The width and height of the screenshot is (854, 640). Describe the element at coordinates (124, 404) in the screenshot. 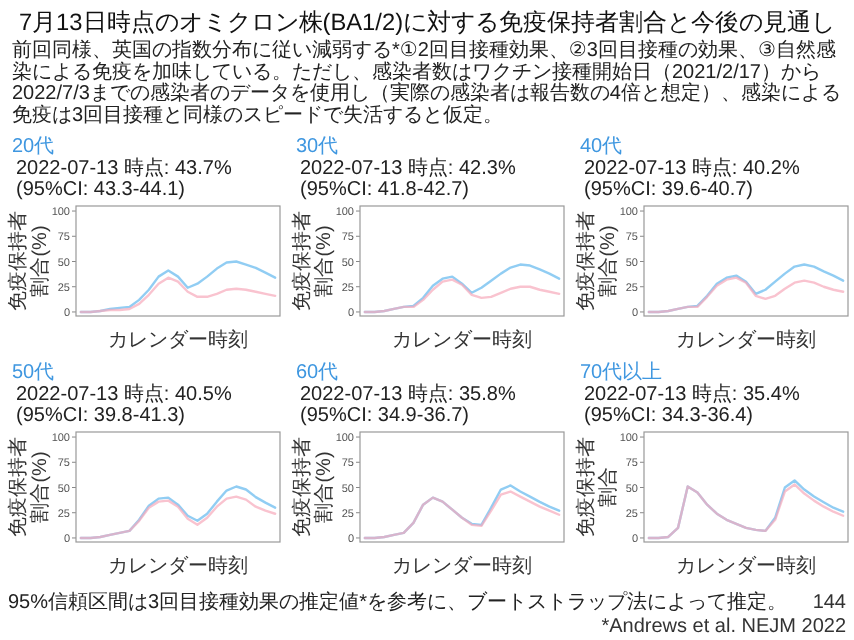

I see `chart-subtitle: 2022-07-13 時点: 40.5% (95%CI: 39.8-41.3)` at that location.